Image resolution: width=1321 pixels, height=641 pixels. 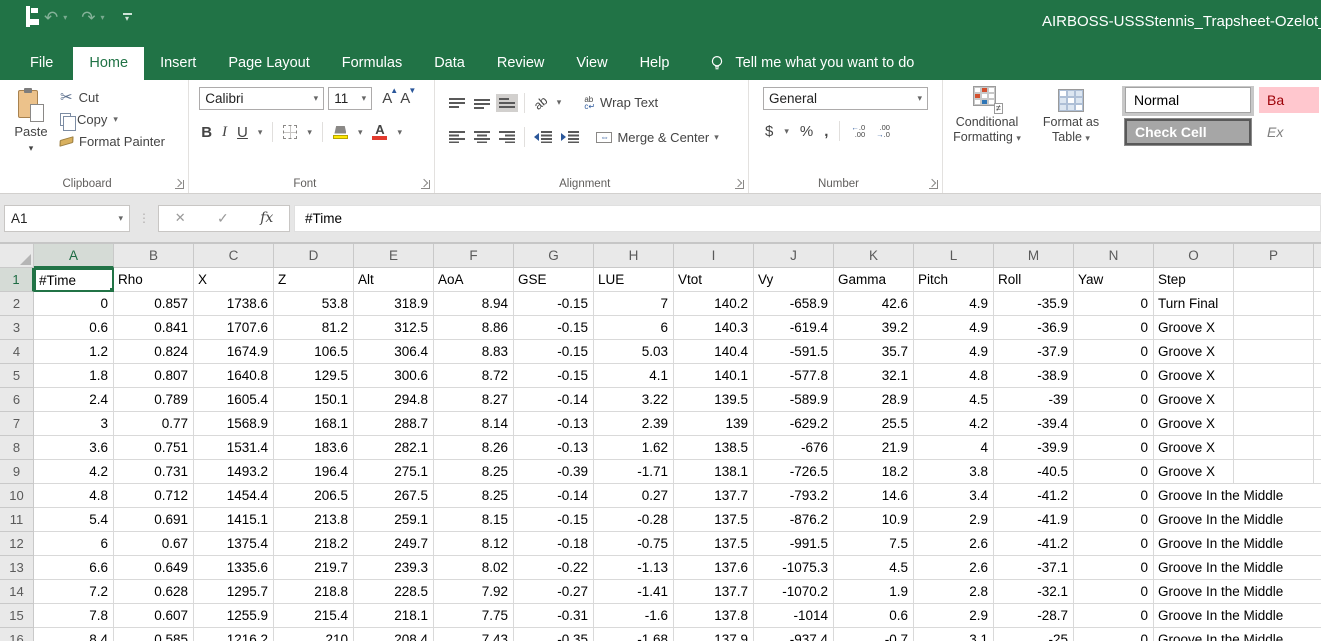 I want to click on cell-D15: 215.4, so click(x=314, y=616).